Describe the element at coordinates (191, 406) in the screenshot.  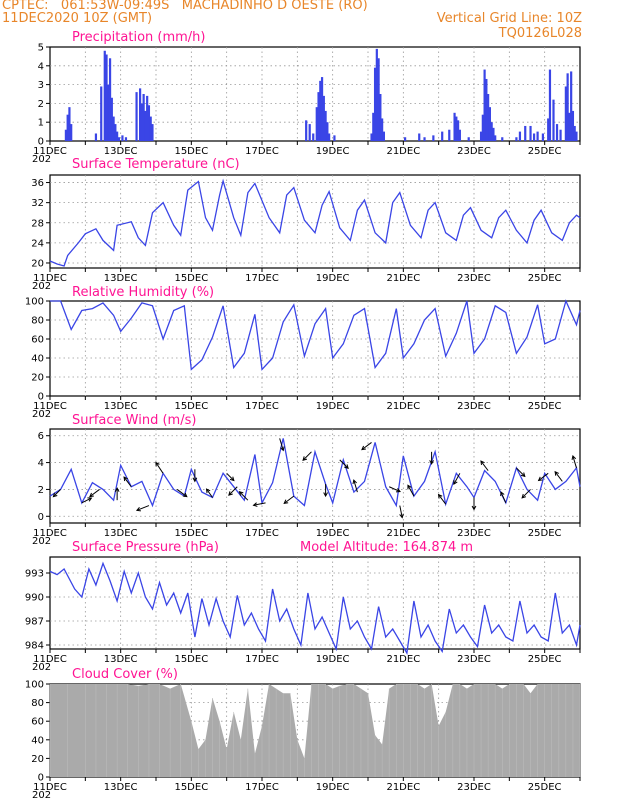
I see `humidity-xtick-label: 15DEC` at that location.